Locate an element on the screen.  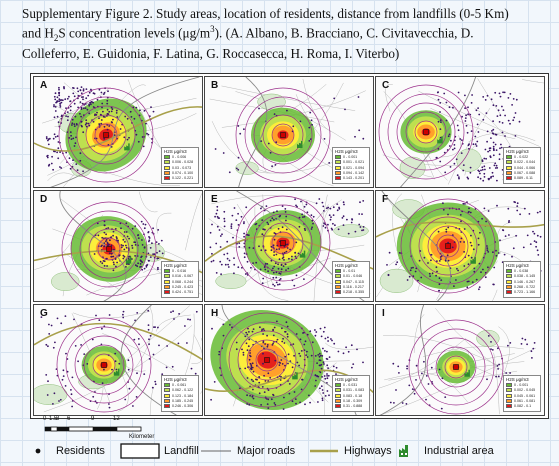
legend-label-landfill: Landfill is located at coordinates (181, 451).